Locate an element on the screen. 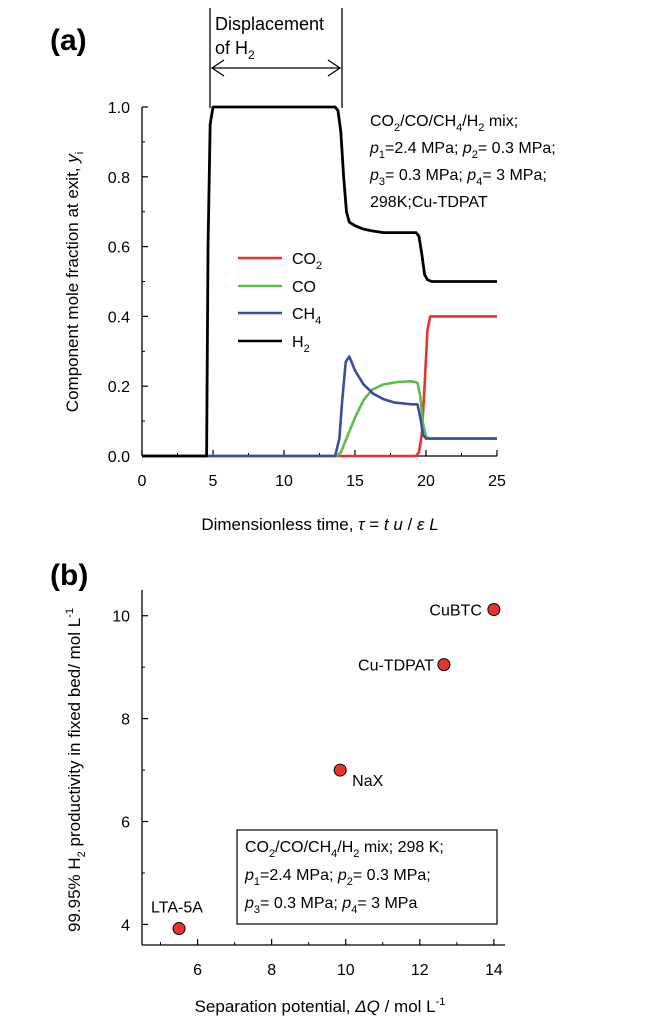 The width and height of the screenshot is (657, 1017). line-co2 is located at coordinates (319, 386).